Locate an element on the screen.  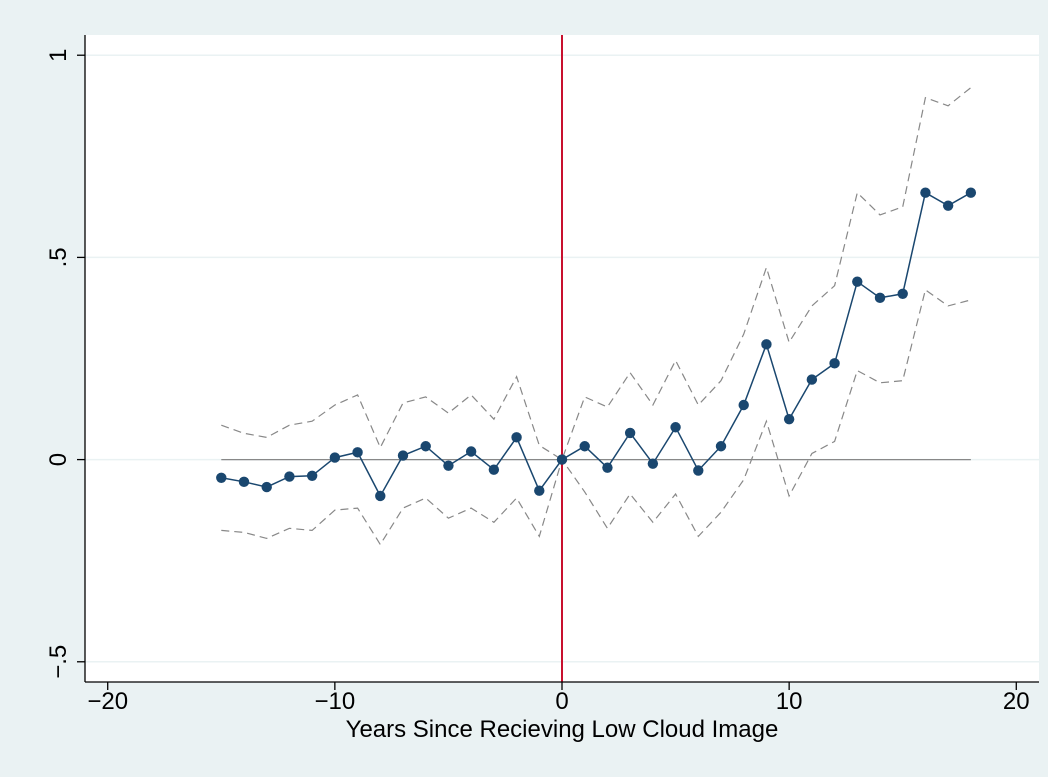
x-tick-label: 0 is located at coordinates (561, 701).